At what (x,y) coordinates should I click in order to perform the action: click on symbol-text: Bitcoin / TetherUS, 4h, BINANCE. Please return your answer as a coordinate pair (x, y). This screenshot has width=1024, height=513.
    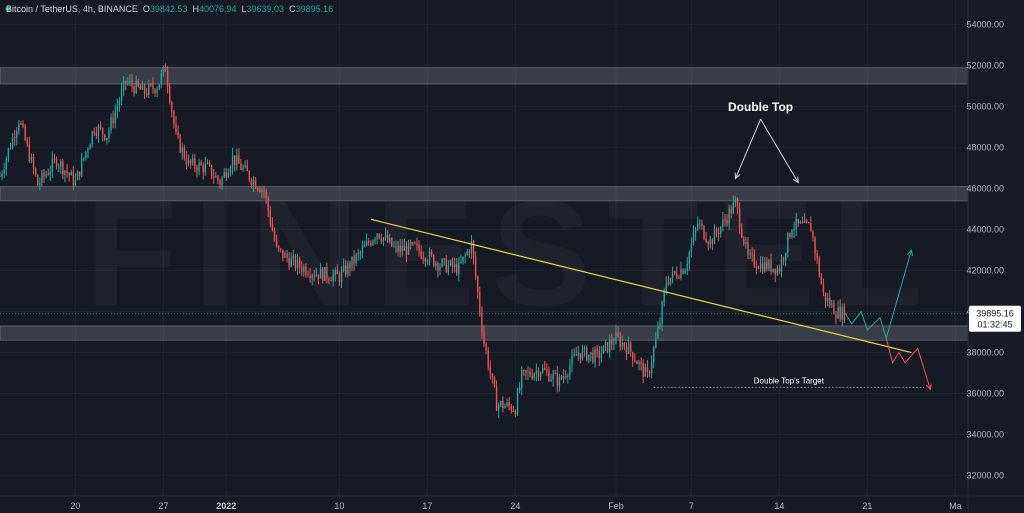
    Looking at the image, I should click on (72, 9).